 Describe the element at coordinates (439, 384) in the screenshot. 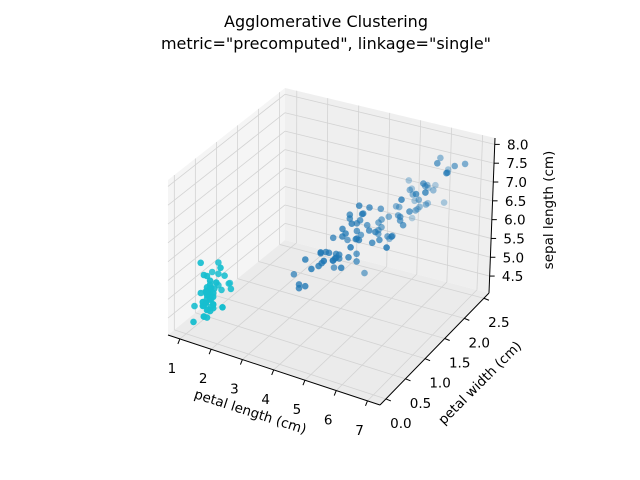

I see `y-tick-label: 1.0` at that location.